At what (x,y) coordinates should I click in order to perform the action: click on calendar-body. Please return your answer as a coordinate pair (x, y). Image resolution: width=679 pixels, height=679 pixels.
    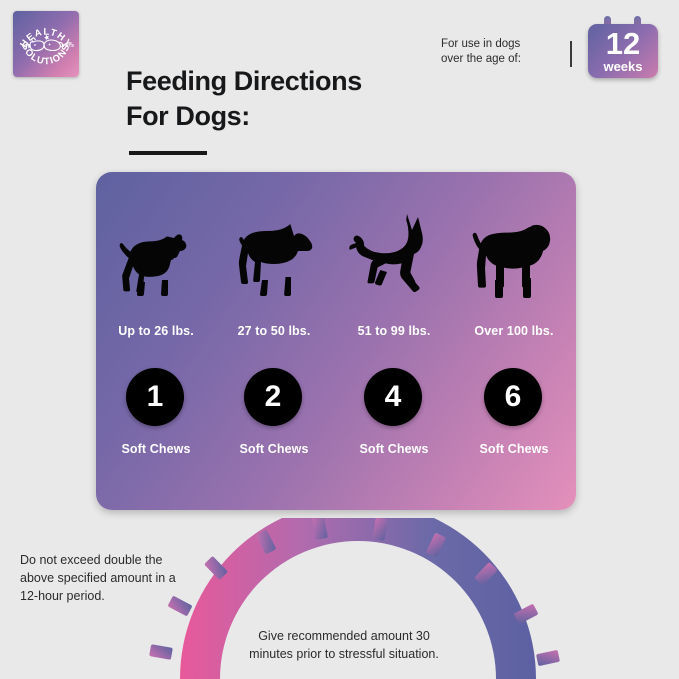
    Looking at the image, I should click on (623, 51).